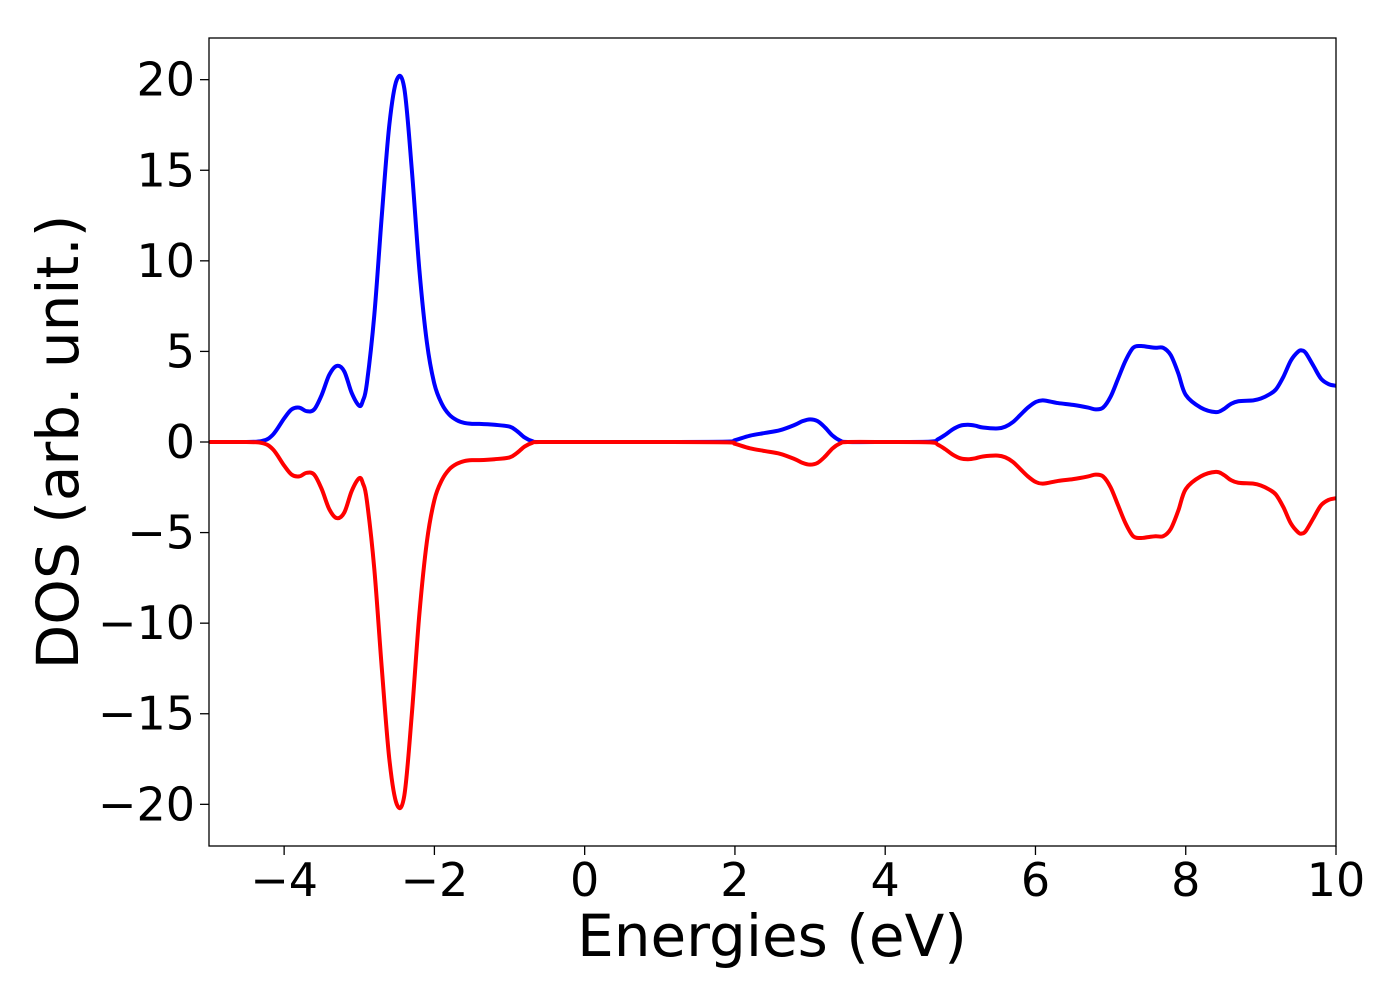 This screenshot has width=1400, height=1000. What do you see at coordinates (434, 880) in the screenshot?
I see `x-tick-label: −2` at bounding box center [434, 880].